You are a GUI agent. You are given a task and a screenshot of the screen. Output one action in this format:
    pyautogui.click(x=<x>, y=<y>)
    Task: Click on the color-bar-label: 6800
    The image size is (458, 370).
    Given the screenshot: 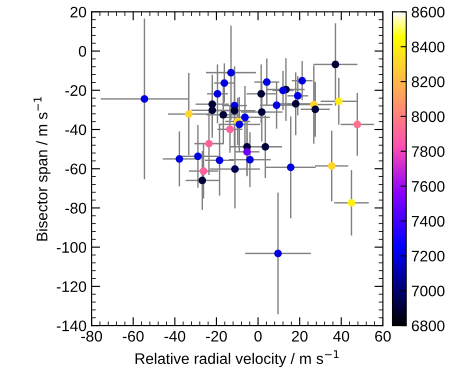 What is the action you would take?
    pyautogui.click(x=428, y=326)
    